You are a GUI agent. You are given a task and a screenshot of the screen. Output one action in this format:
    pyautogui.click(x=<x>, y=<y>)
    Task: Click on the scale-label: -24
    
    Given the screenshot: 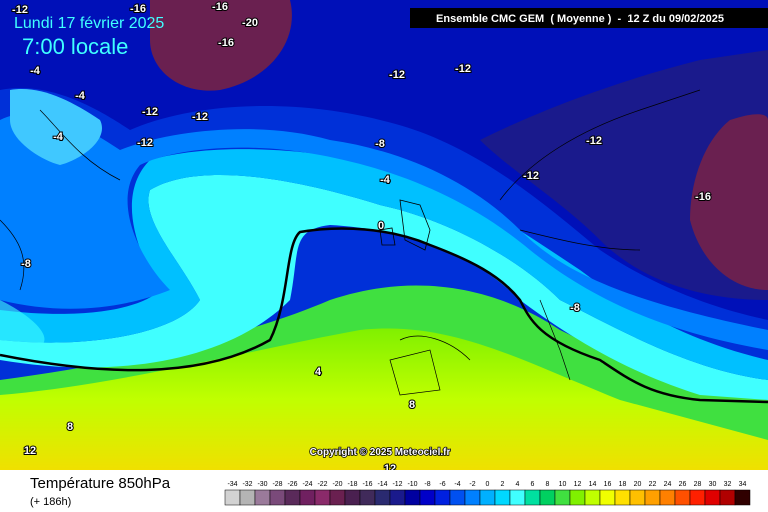 What is the action you would take?
    pyautogui.click(x=307, y=484)
    